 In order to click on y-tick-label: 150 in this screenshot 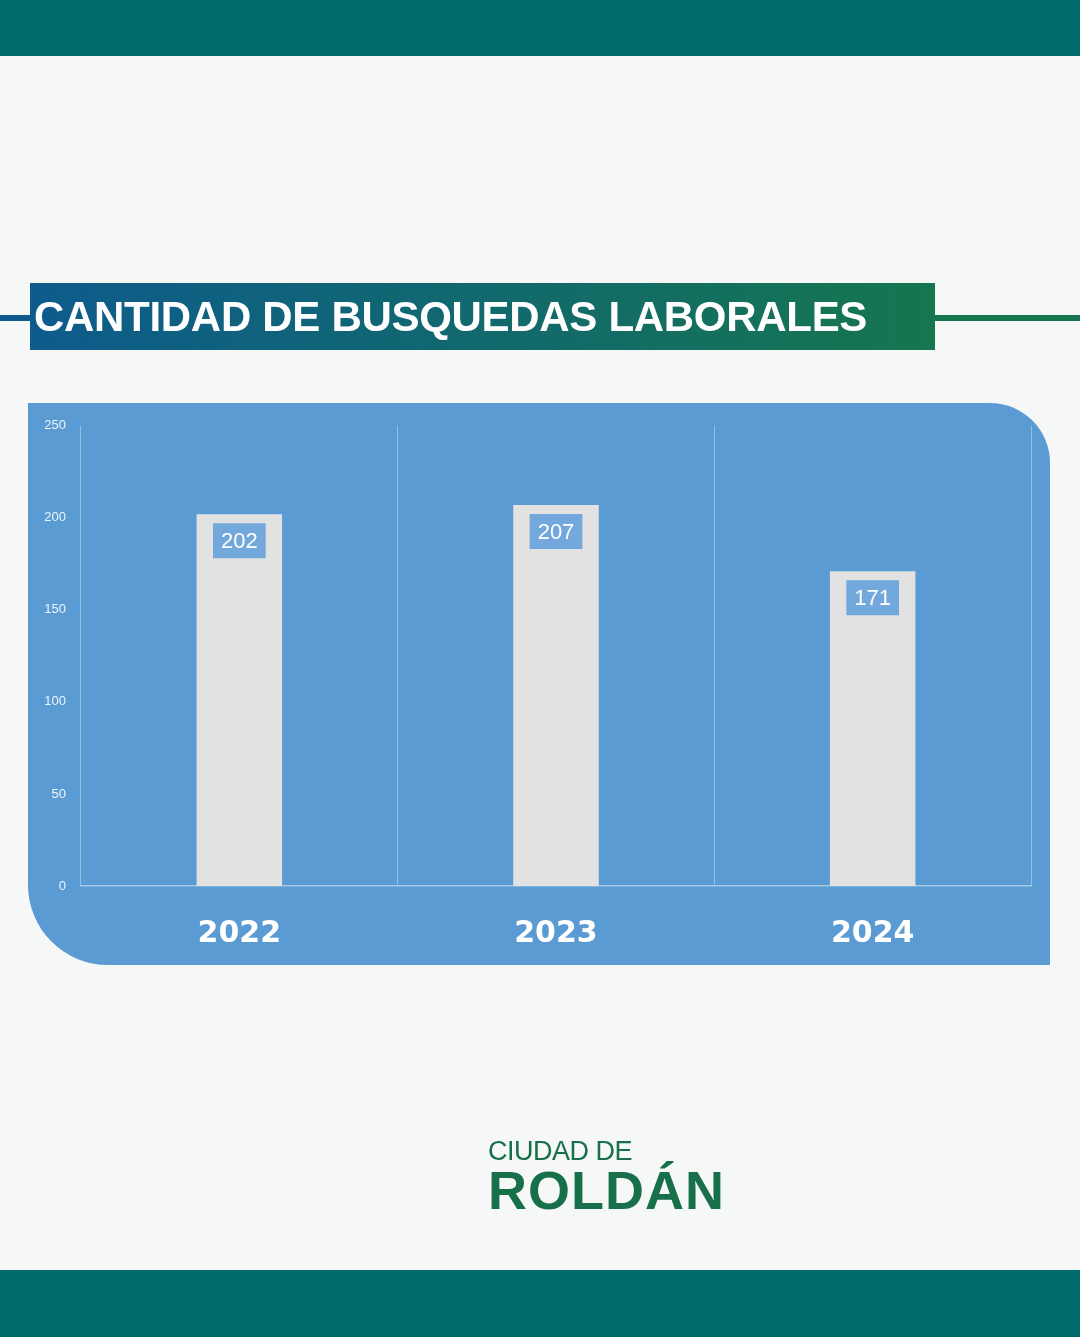, I will do `click(55, 609)`.